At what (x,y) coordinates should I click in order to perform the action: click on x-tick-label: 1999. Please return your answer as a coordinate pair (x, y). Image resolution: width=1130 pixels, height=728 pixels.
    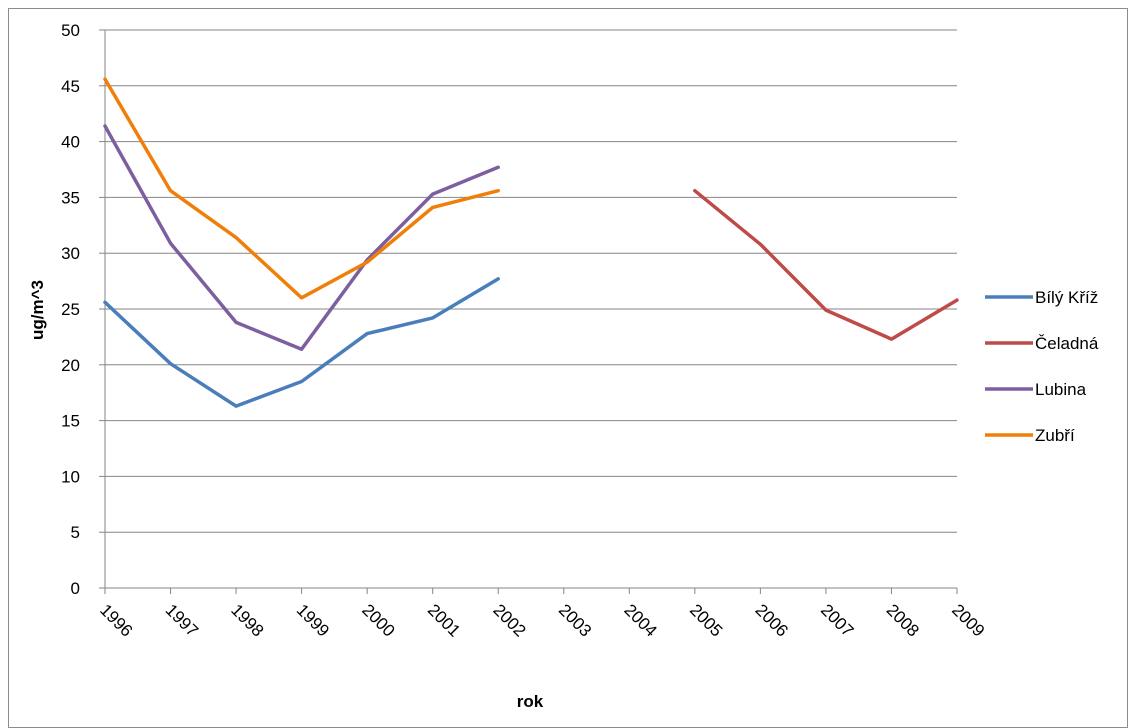
    Looking at the image, I should click on (313, 620).